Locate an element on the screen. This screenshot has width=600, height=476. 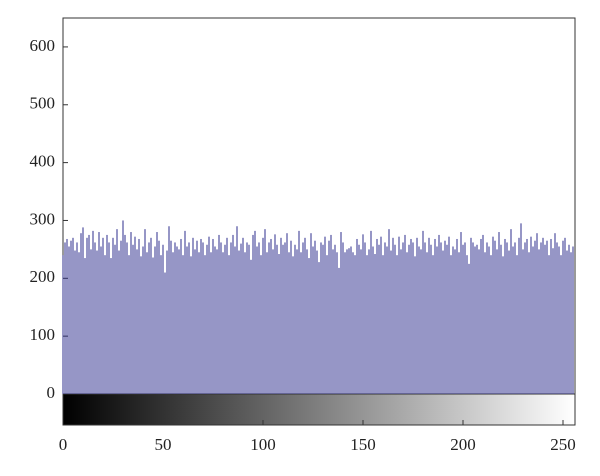
gray-scale-bar is located at coordinates (319, 409).